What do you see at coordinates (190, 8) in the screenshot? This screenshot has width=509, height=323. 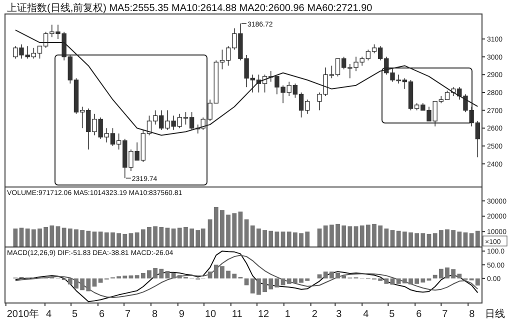 I see `chart-title: 上证指数(日线,前复权) MA5:2555.35 MA10:2614.88 MA20:2600.96 MA60:2721.90` at bounding box center [190, 8].